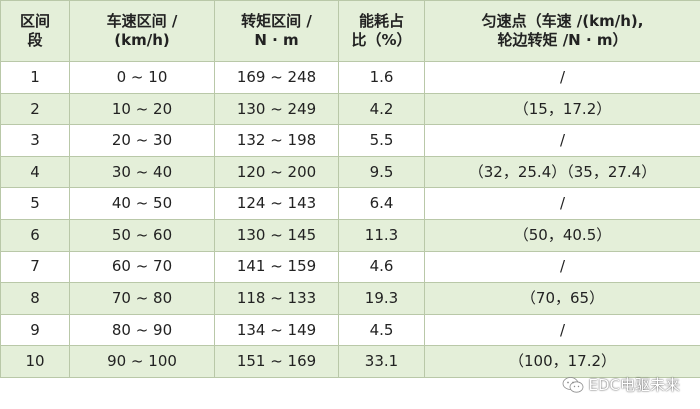 The image size is (700, 409). I want to click on cell-speed: 30 ~ 40, so click(142, 172).